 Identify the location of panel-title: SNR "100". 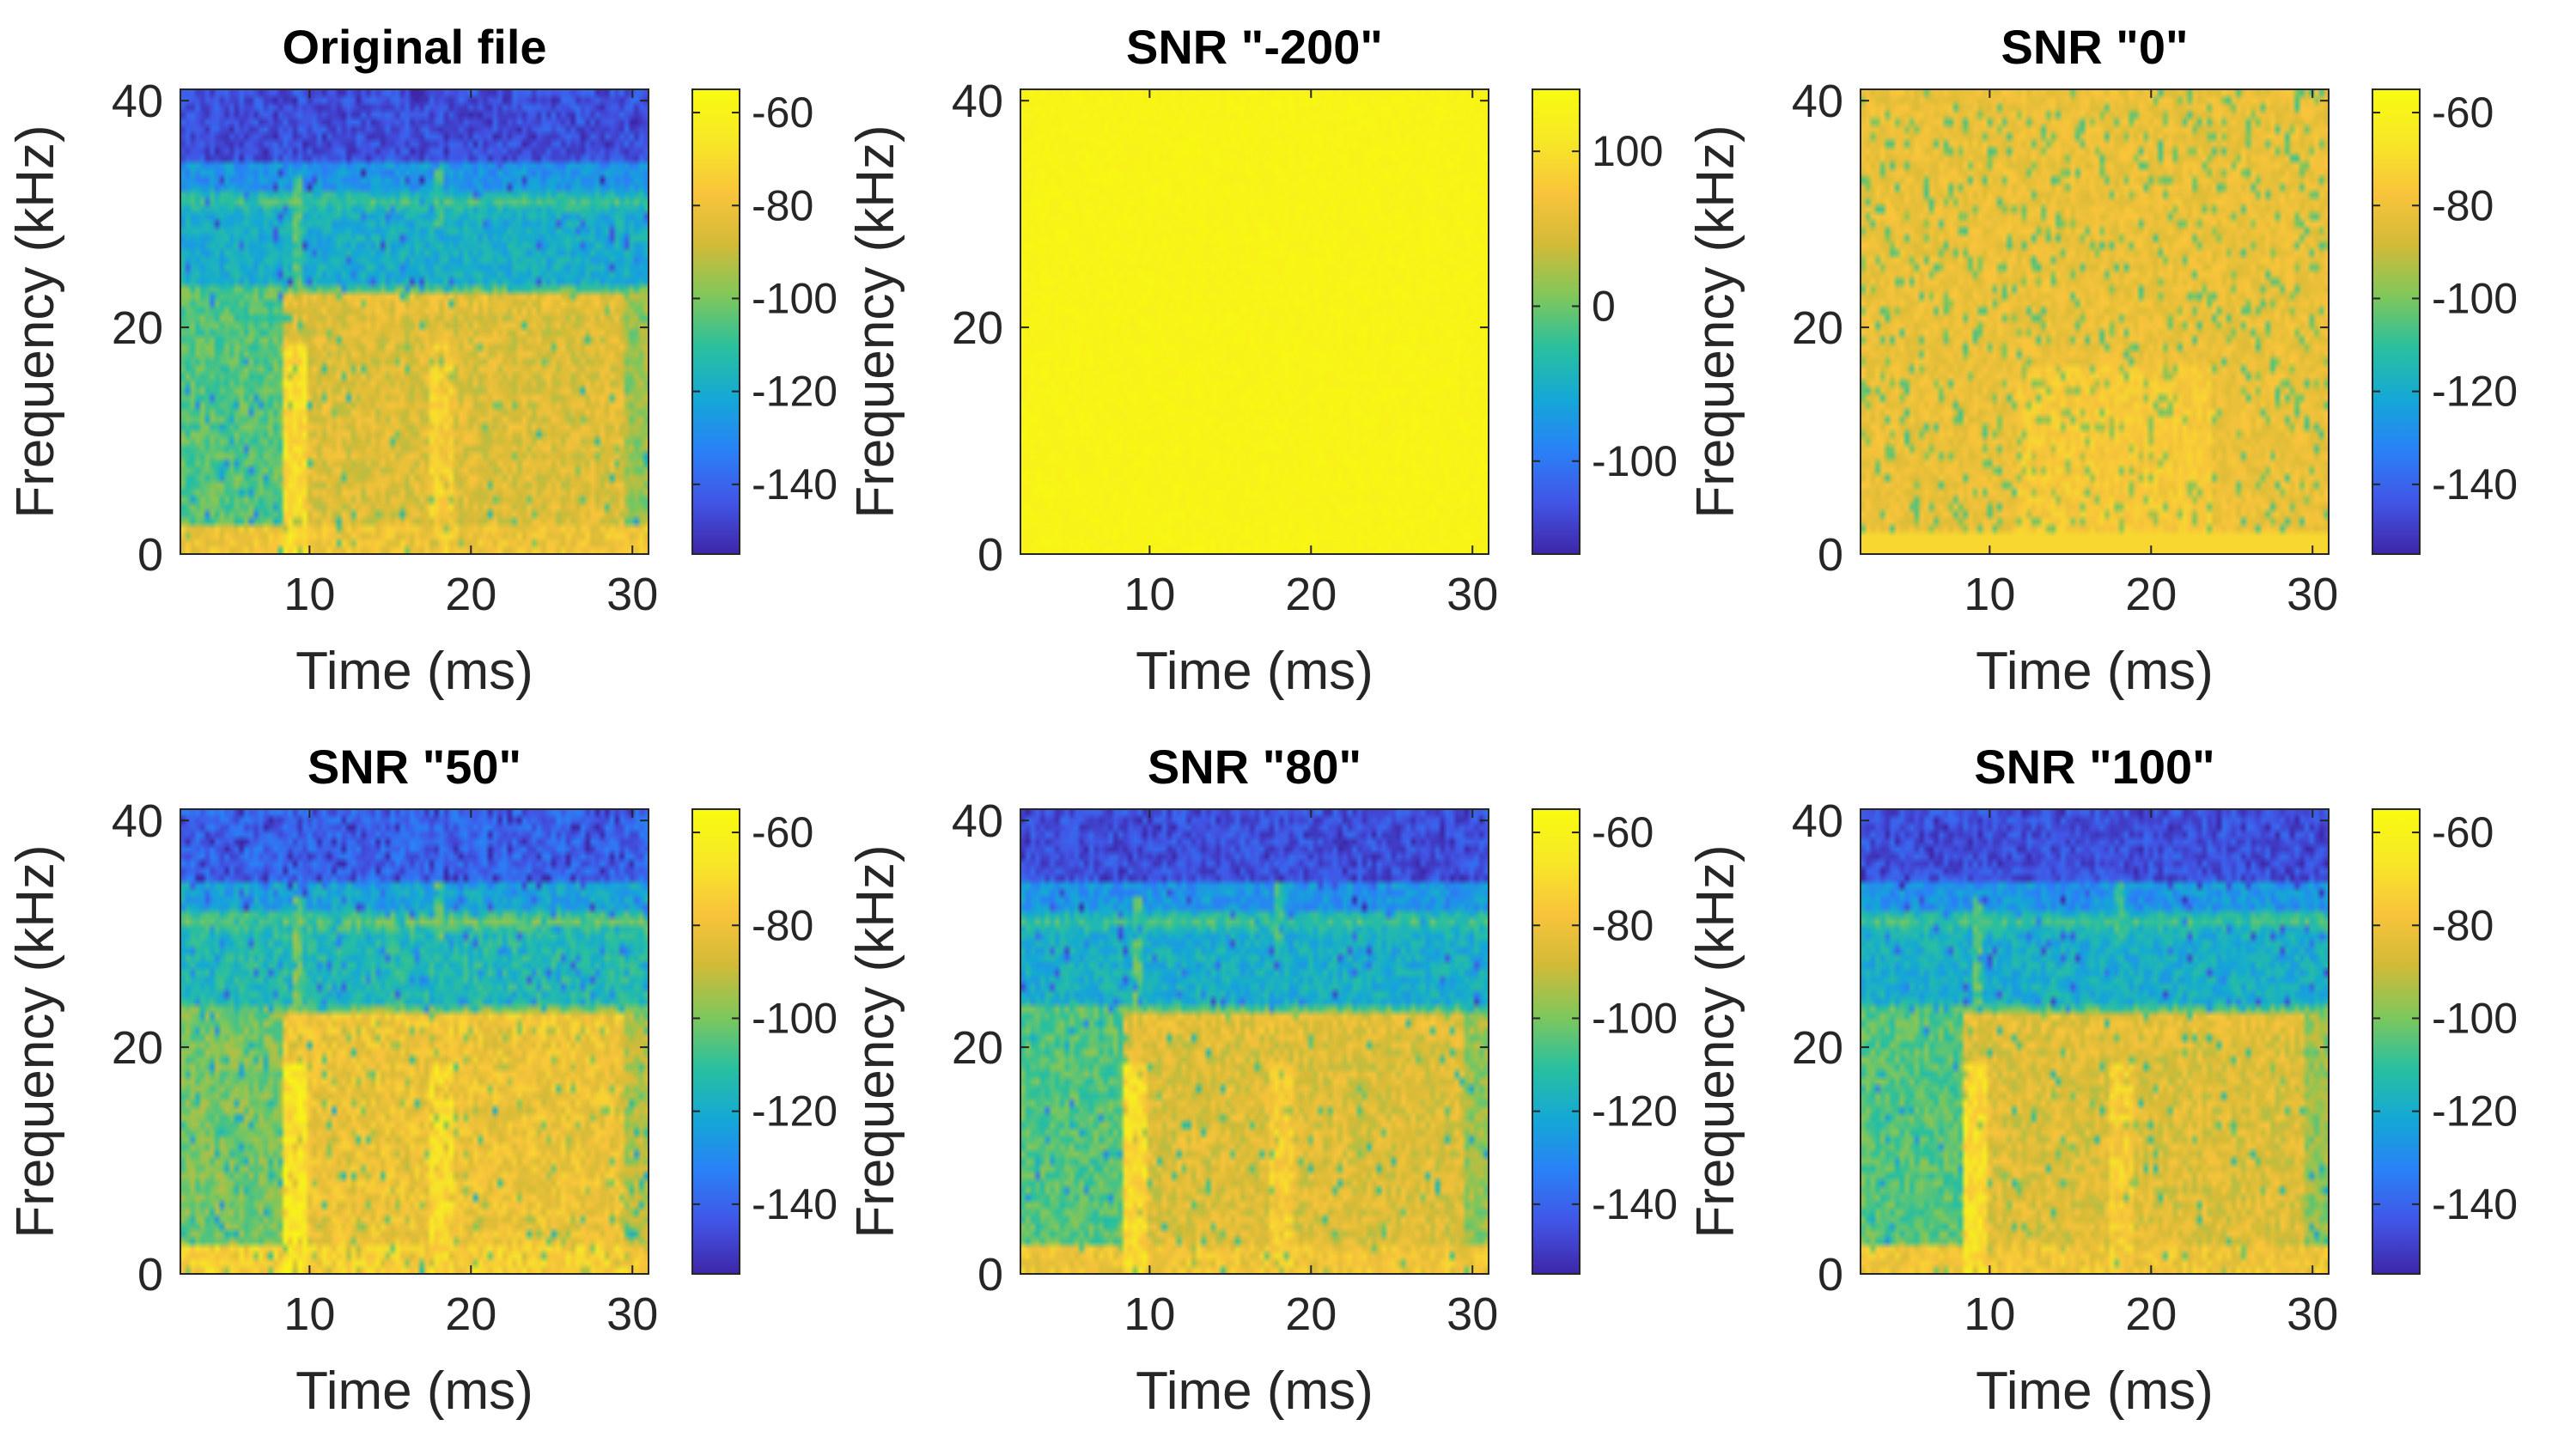
(2094, 767).